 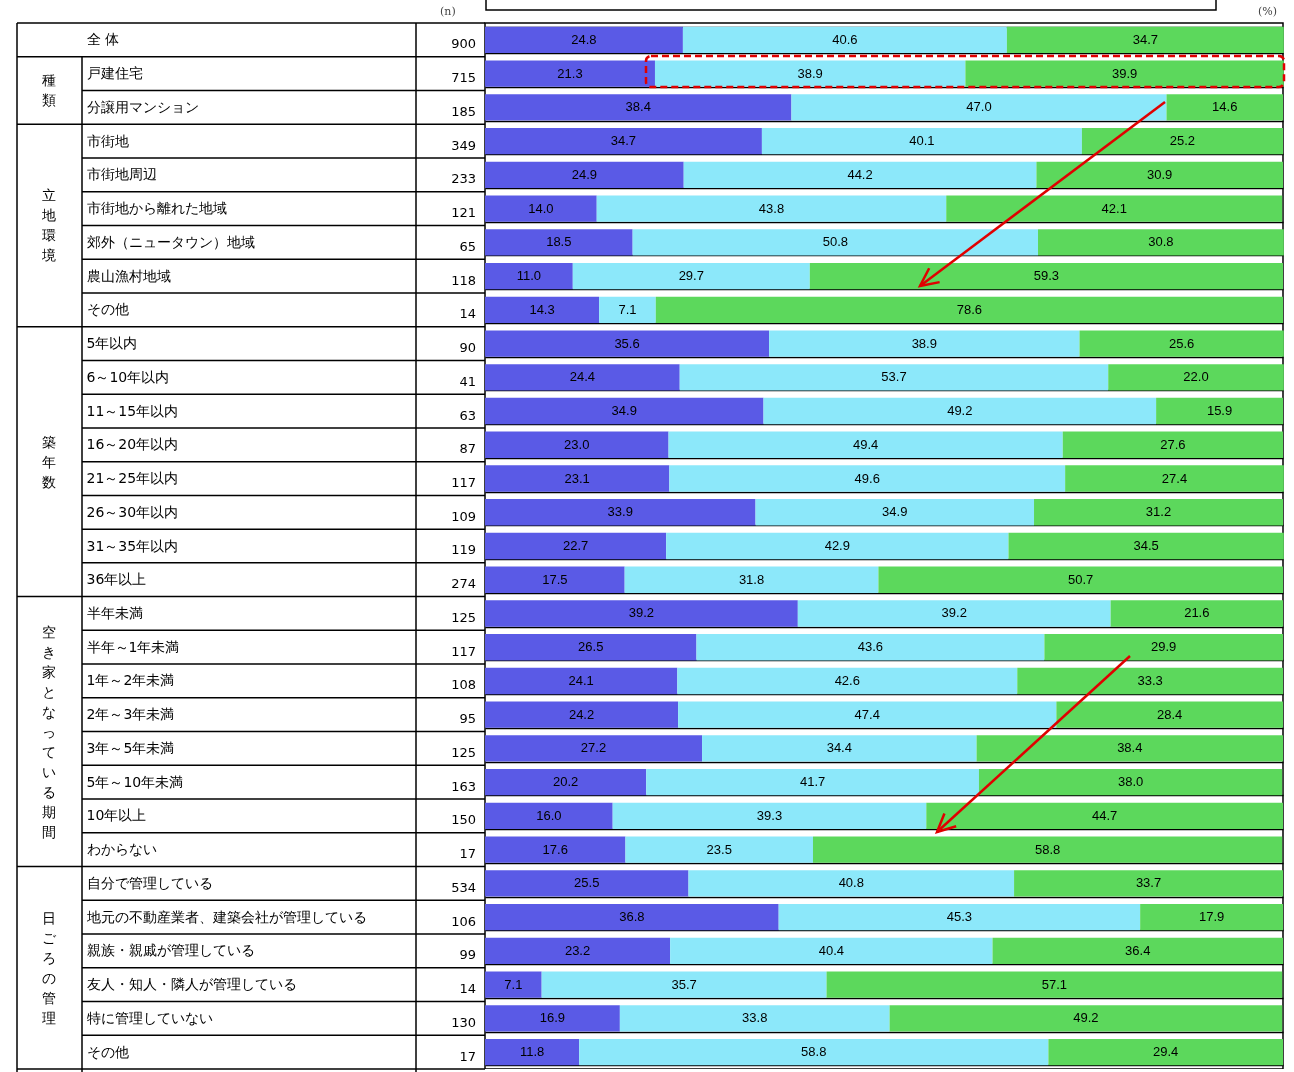 I want to click on data-label: 35.6, so click(x=627, y=343).